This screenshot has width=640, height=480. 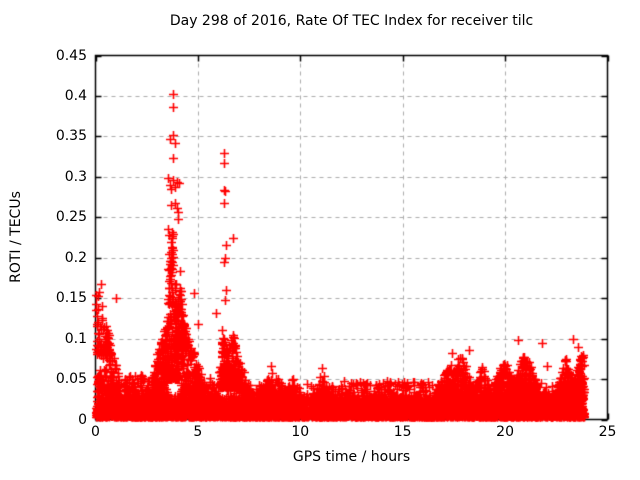 I want to click on y-tick-label: 0.4, so click(x=75, y=95).